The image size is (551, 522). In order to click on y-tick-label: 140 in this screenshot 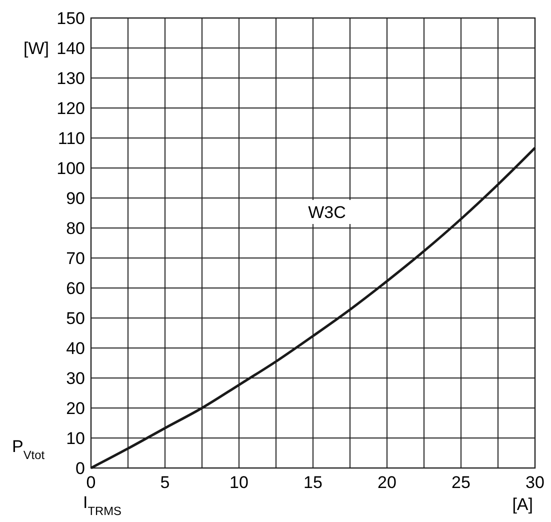, I will do `click(70, 48)`.